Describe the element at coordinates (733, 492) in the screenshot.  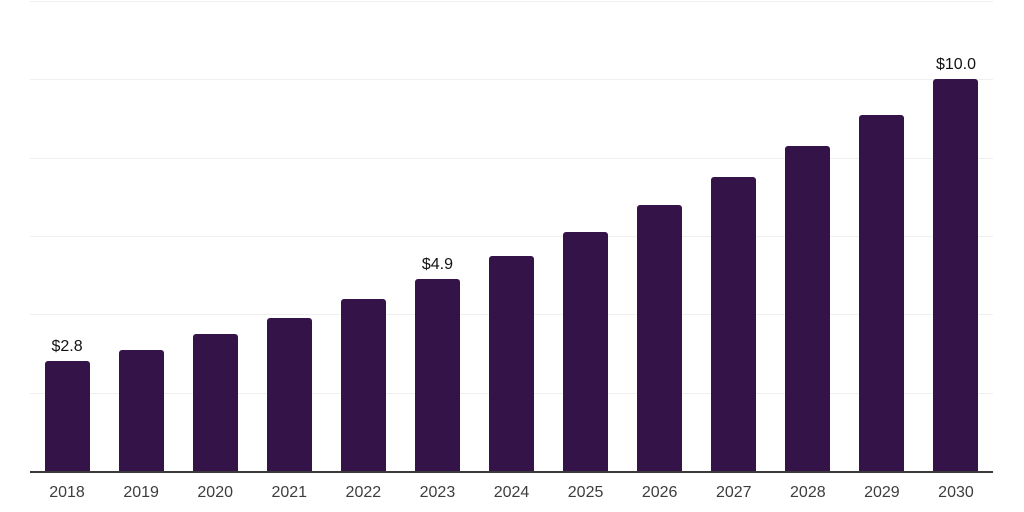
I see `x-tick-label-2027: 2027` at that location.